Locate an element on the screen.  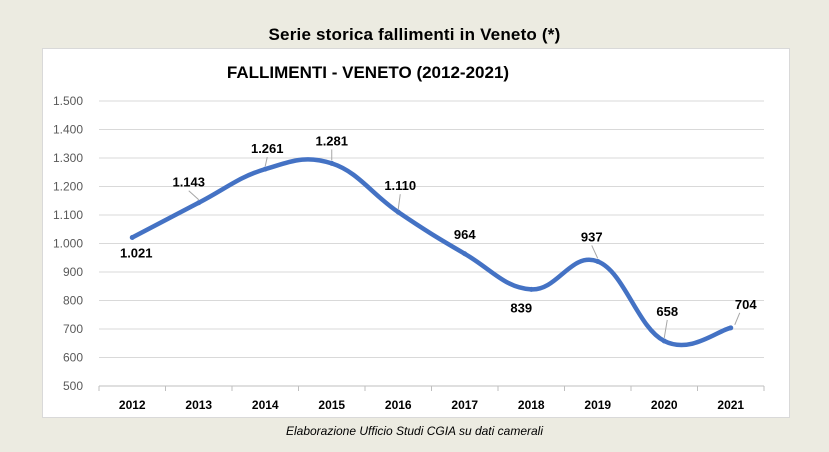
x-tick-label: 2013 is located at coordinates (198, 405).